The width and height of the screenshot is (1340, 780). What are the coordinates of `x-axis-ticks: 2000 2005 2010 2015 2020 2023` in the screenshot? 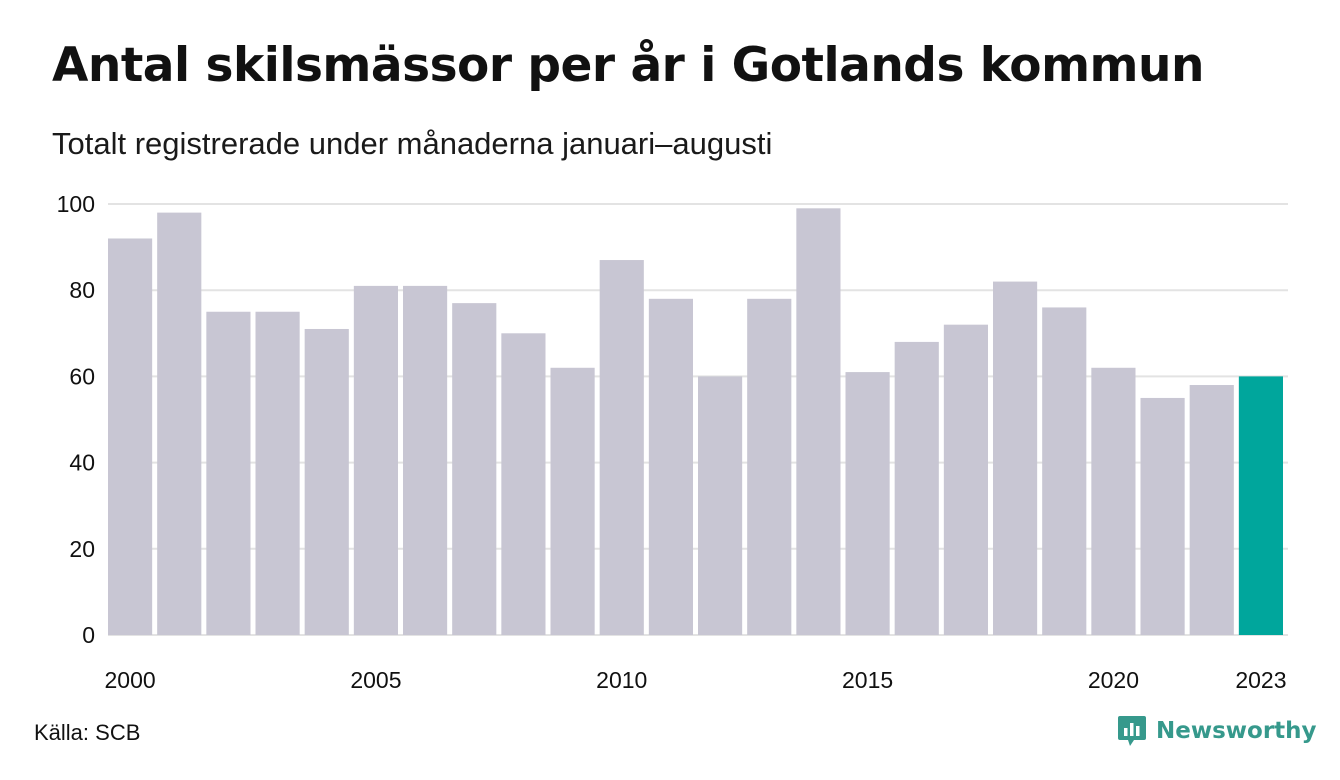 It's located at (695, 680).